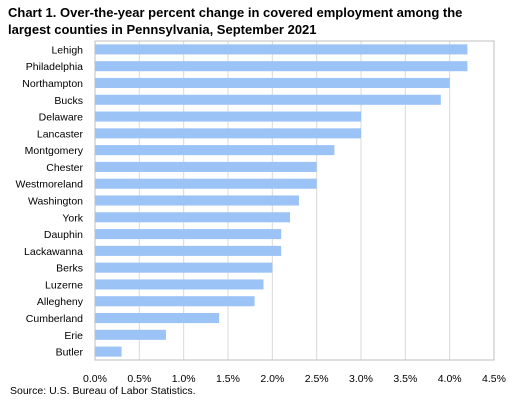 The image size is (515, 400). I want to click on bar-dauphin, so click(188, 234).